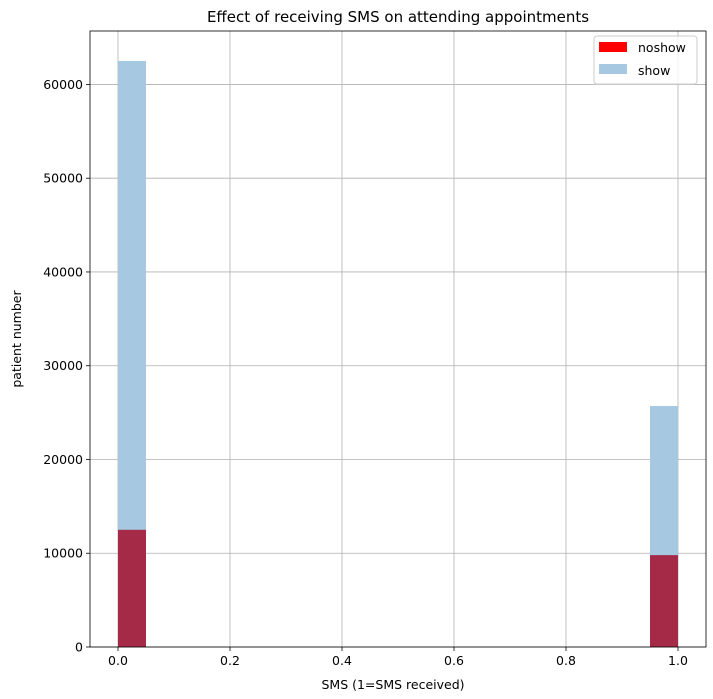 The width and height of the screenshot is (713, 699). Describe the element at coordinates (63, 459) in the screenshot. I see `y-tick-label: 20000` at that location.